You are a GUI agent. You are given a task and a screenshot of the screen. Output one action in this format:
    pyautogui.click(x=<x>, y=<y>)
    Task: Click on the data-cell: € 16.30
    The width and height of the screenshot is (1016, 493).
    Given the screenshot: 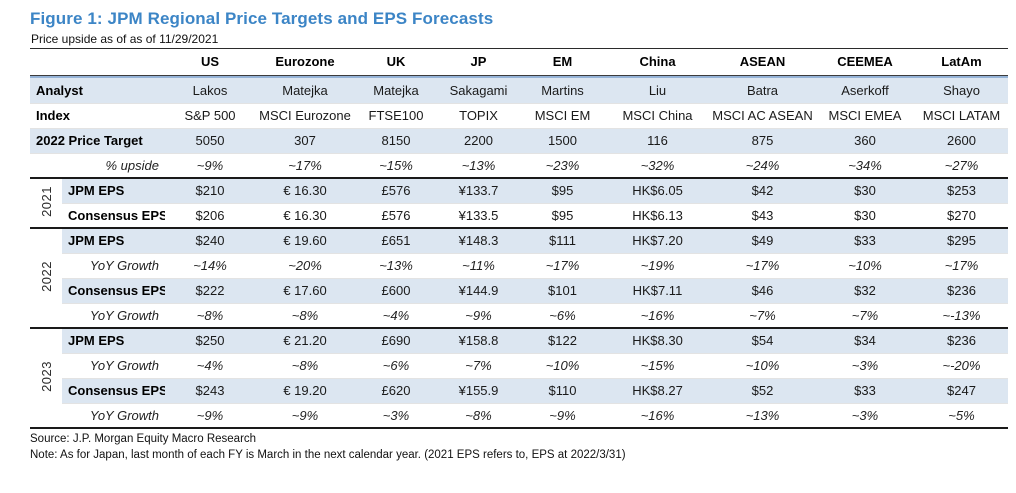 What is the action you would take?
    pyautogui.click(x=305, y=216)
    